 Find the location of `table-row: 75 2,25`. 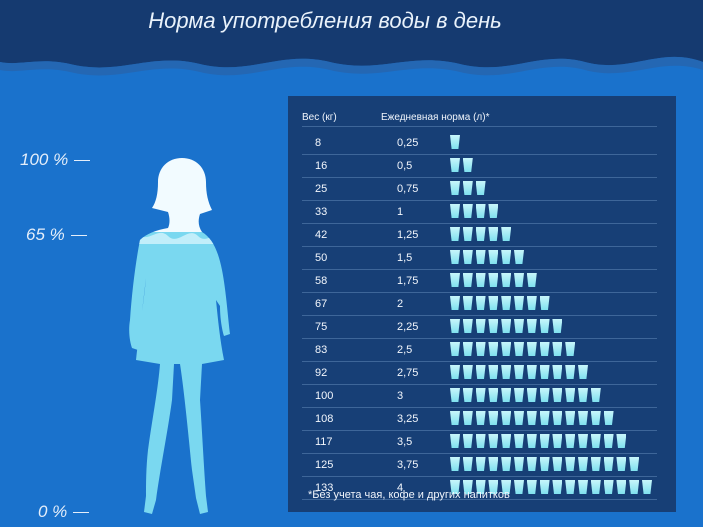

table-row: 75 2,25 is located at coordinates (479, 327).